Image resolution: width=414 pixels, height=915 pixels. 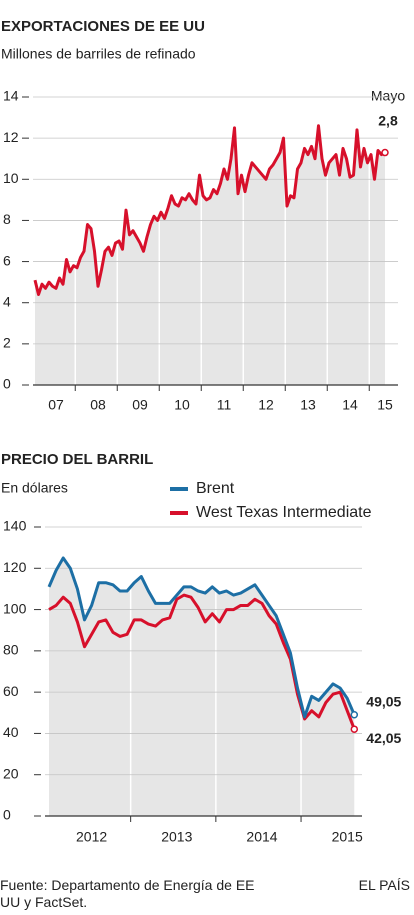 What do you see at coordinates (284, 512) in the screenshot?
I see `legend-label: West Texas Intermediate` at bounding box center [284, 512].